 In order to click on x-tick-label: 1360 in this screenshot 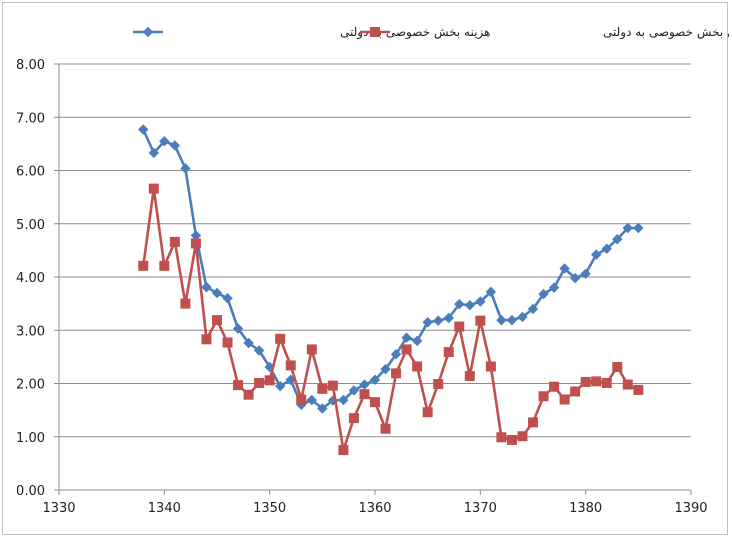, I will do `click(374, 508)`.